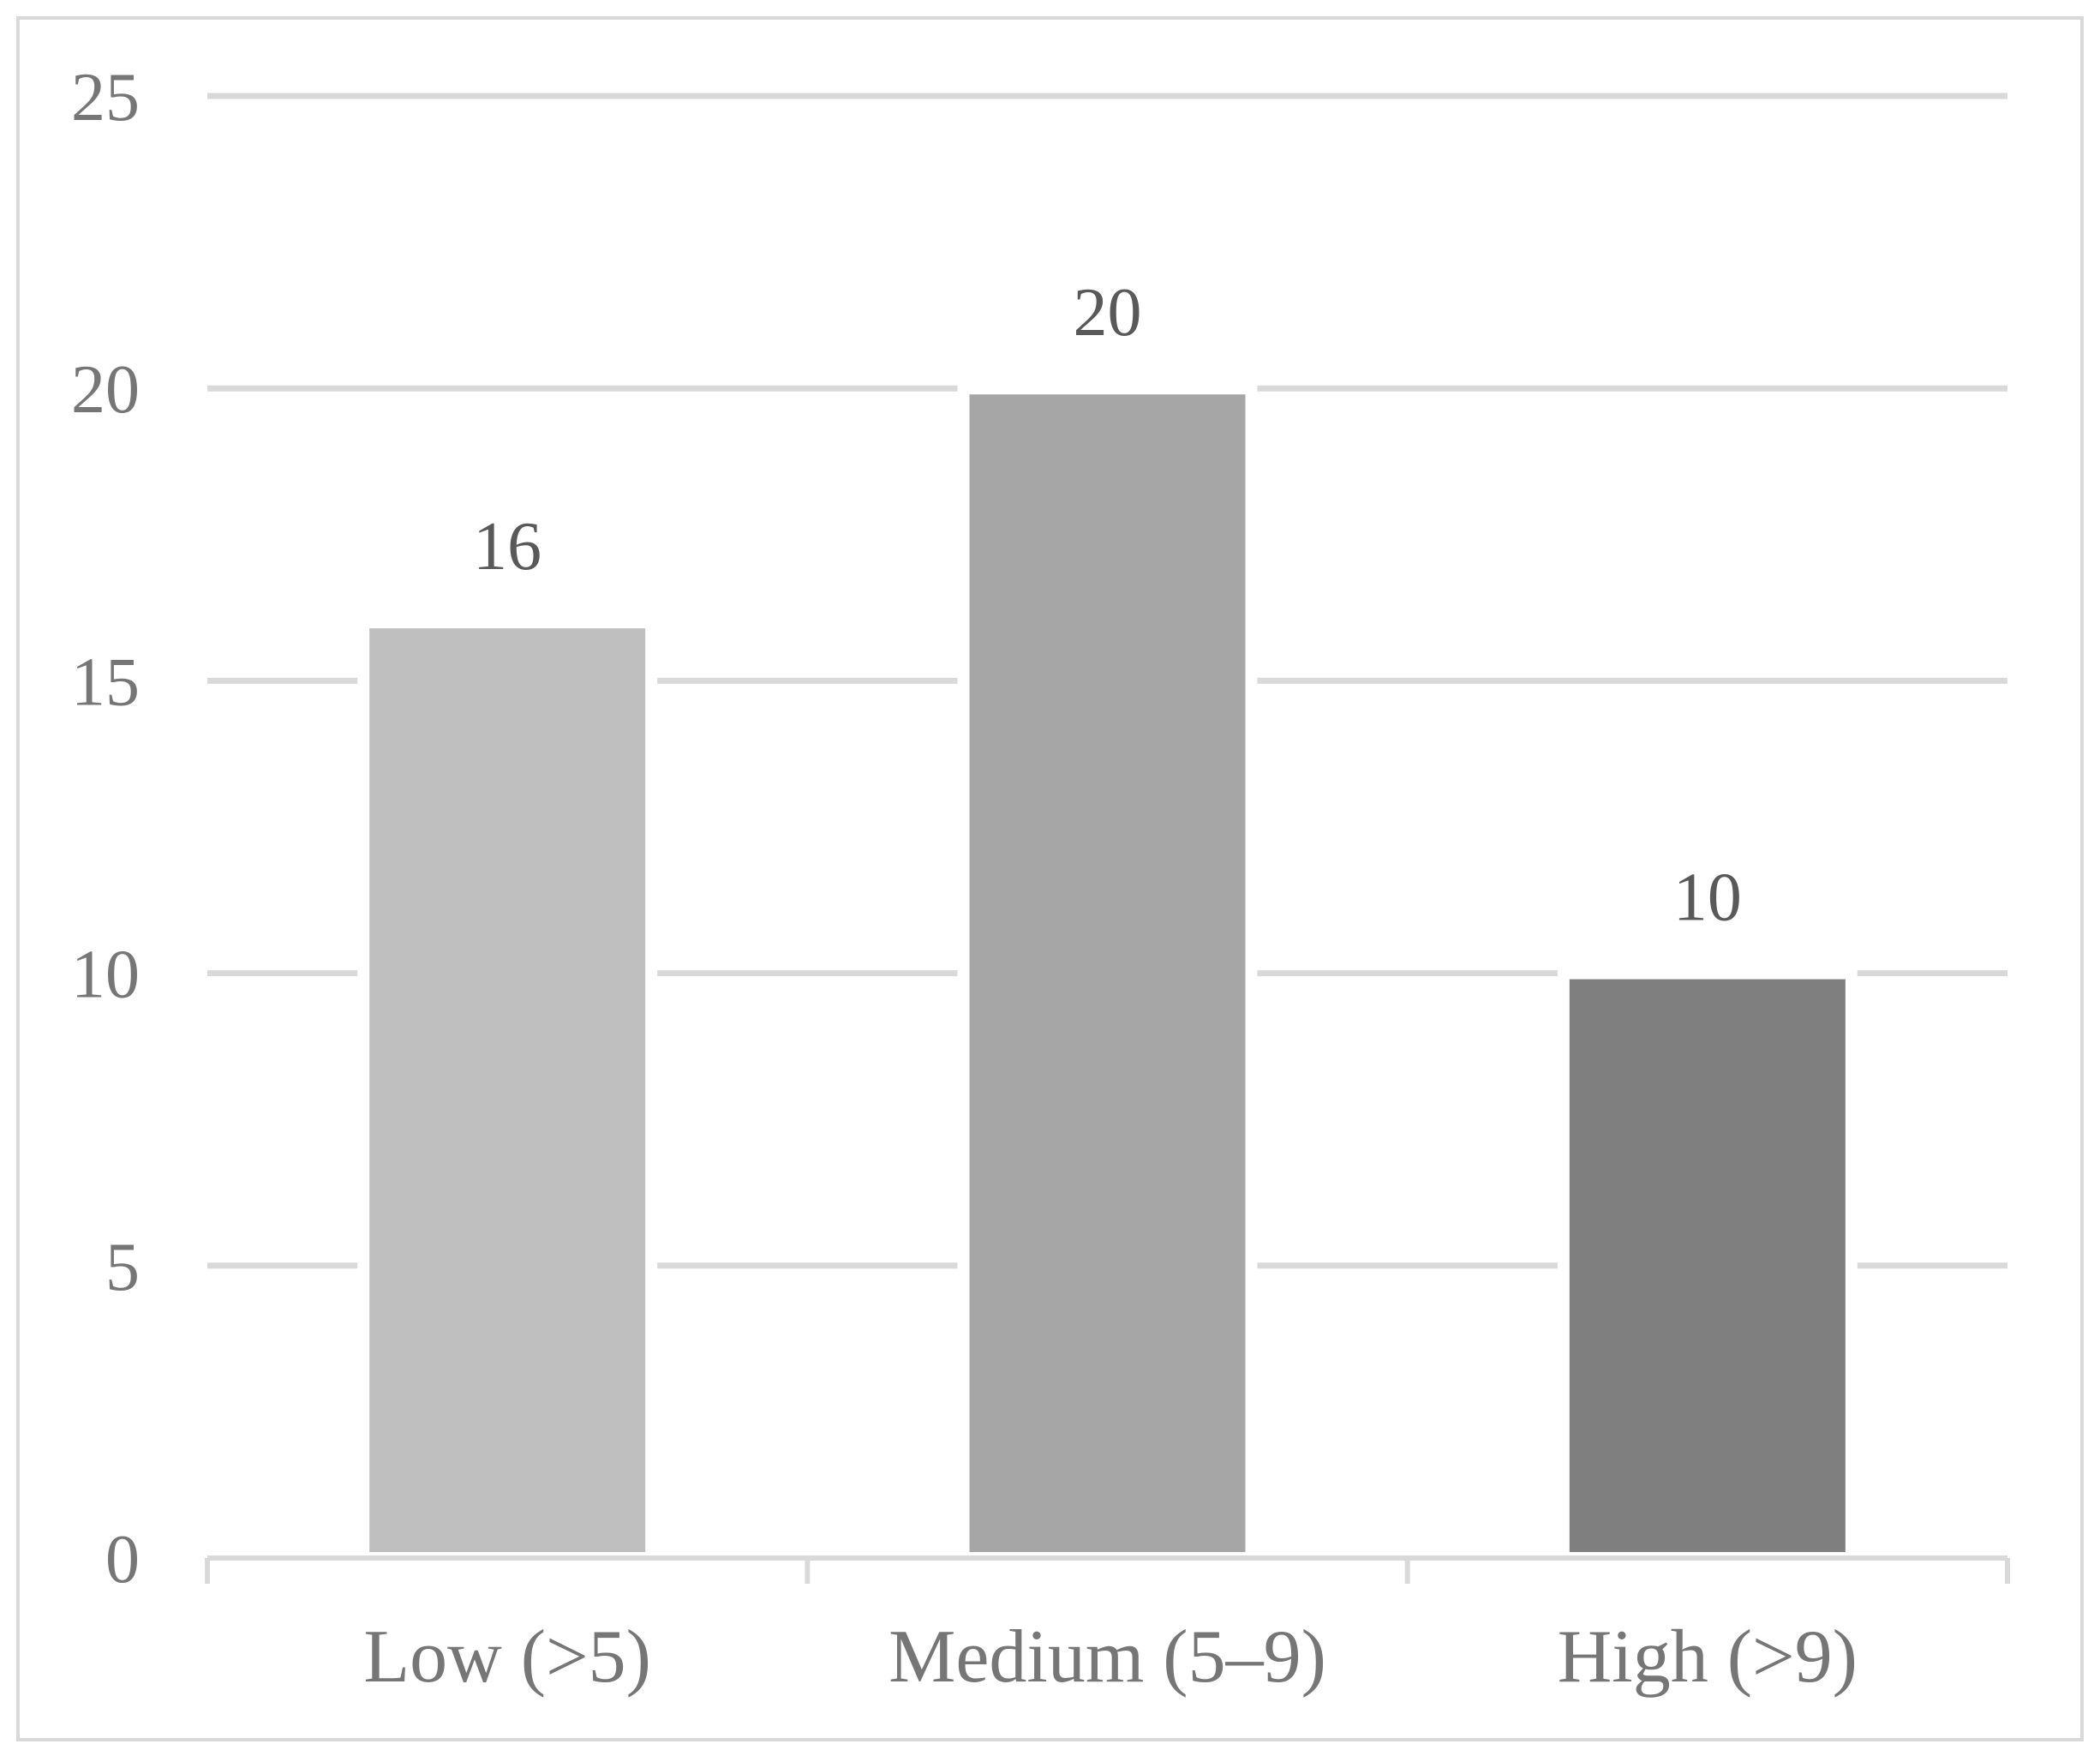  What do you see at coordinates (507, 546) in the screenshot?
I see `data-label: 16` at bounding box center [507, 546].